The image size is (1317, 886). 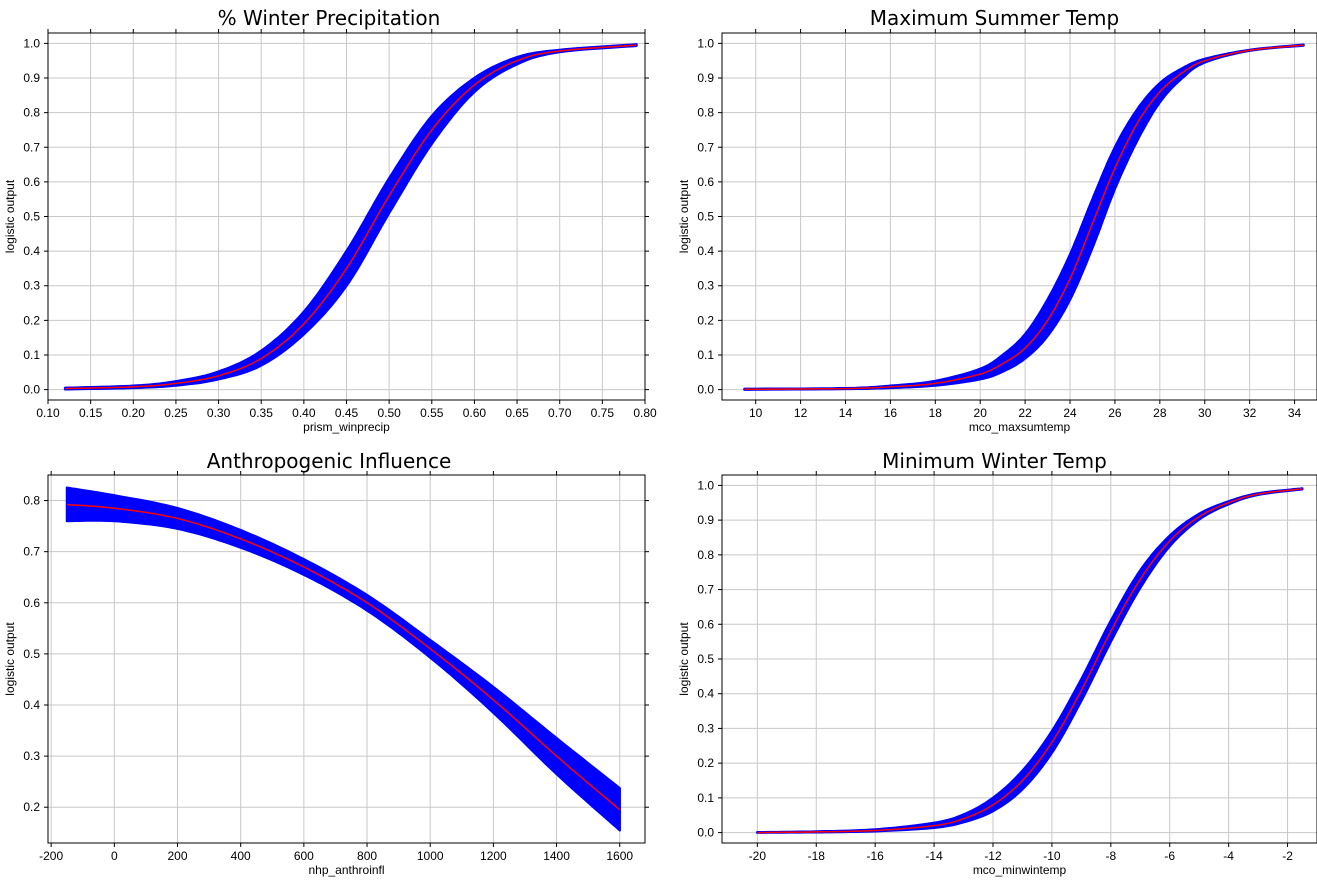 What do you see at coordinates (329, 461) in the screenshot?
I see `chart-title: Anthropogenic Influence` at bounding box center [329, 461].